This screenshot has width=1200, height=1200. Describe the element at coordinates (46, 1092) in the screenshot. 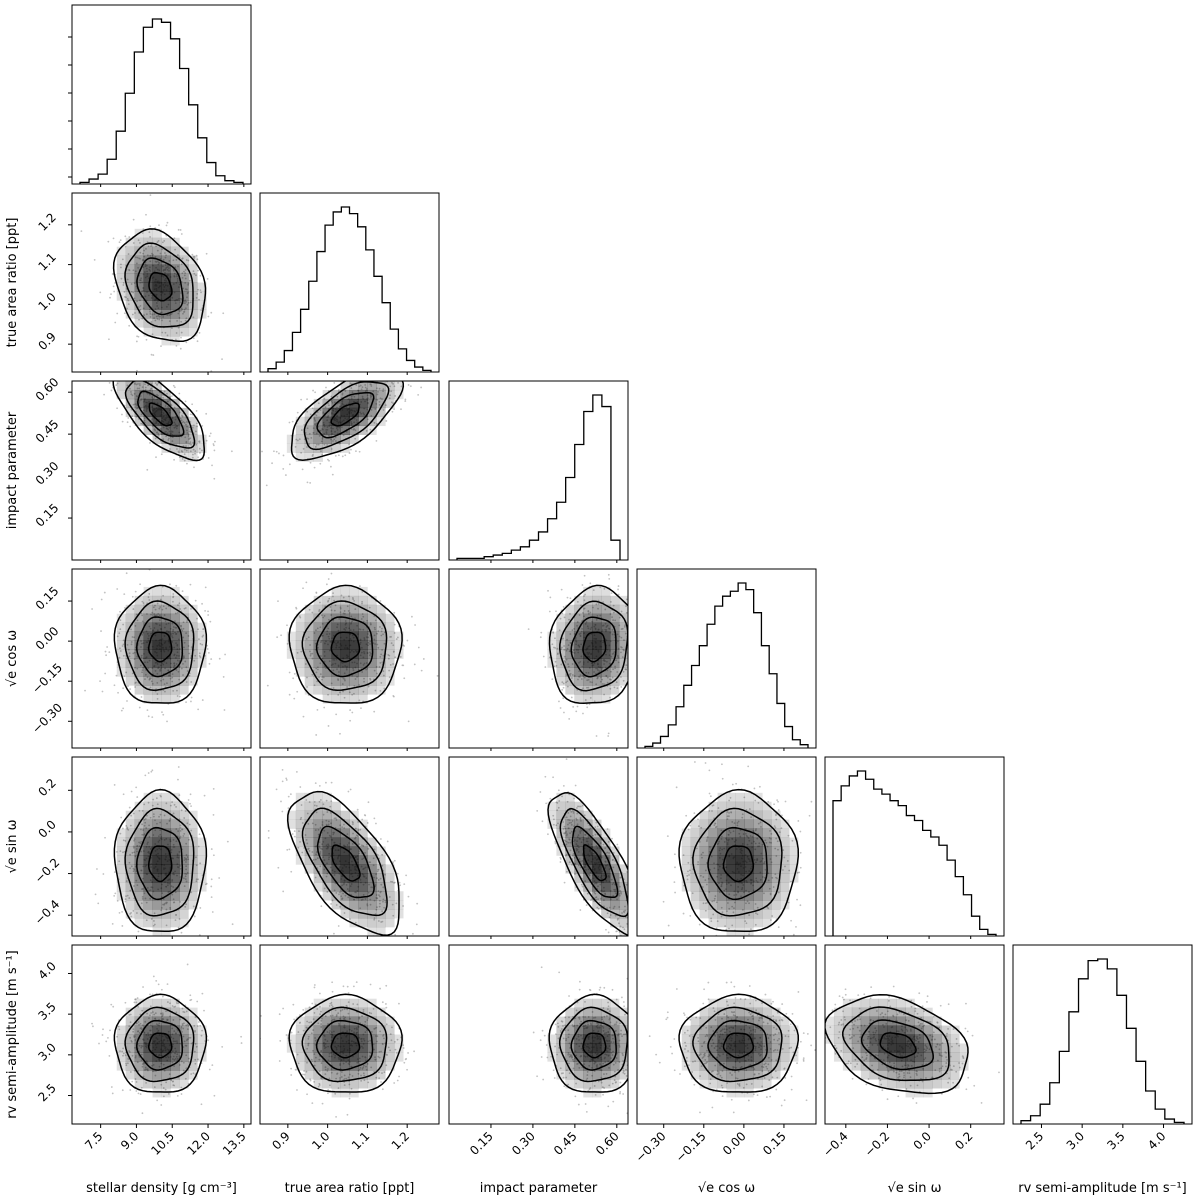

I see `ytick-label: 2.5` at that location.